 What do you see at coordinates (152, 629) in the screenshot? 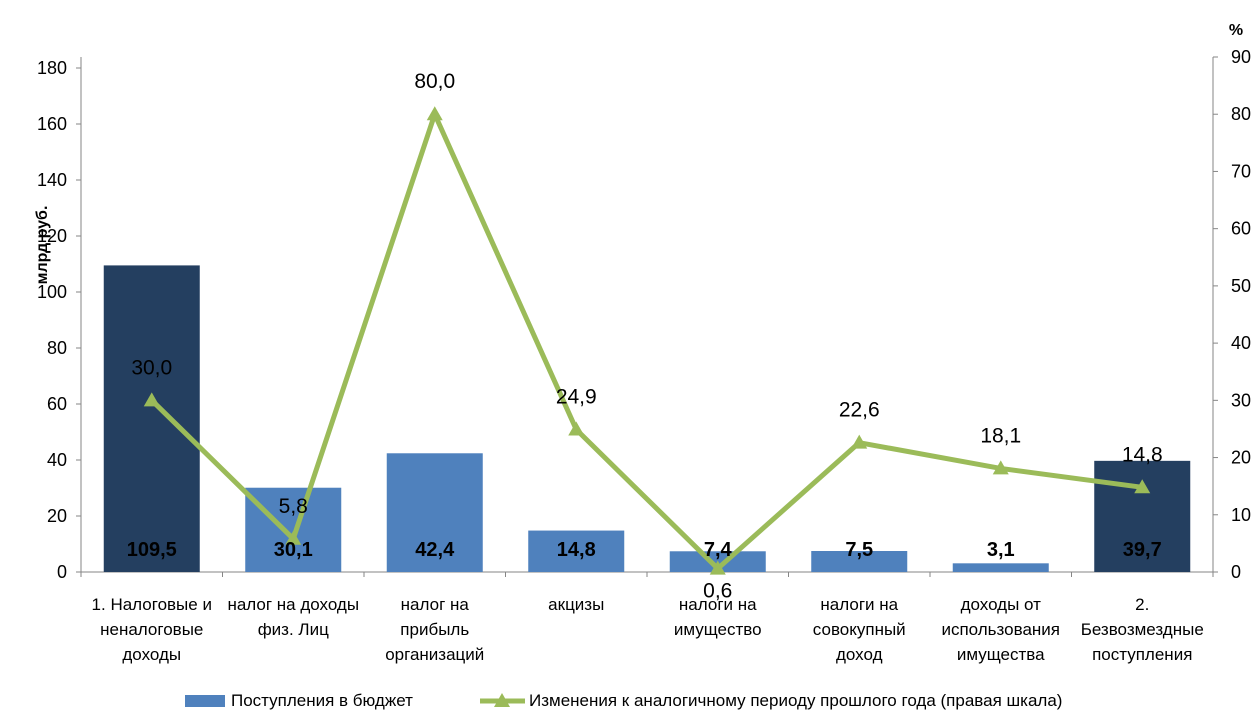
I see `category-label: 1. Налоговые и неналоговые доходы` at bounding box center [152, 629].